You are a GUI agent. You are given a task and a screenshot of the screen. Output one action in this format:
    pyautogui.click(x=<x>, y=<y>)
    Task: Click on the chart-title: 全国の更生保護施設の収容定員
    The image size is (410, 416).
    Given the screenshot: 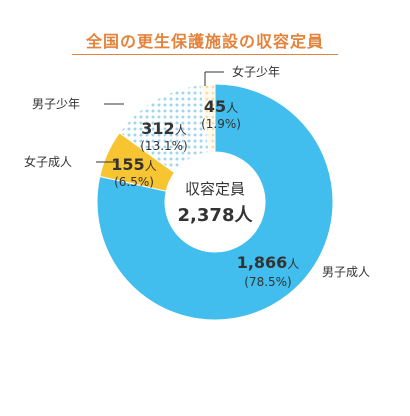 What is the action you would take?
    pyautogui.click(x=204, y=41)
    